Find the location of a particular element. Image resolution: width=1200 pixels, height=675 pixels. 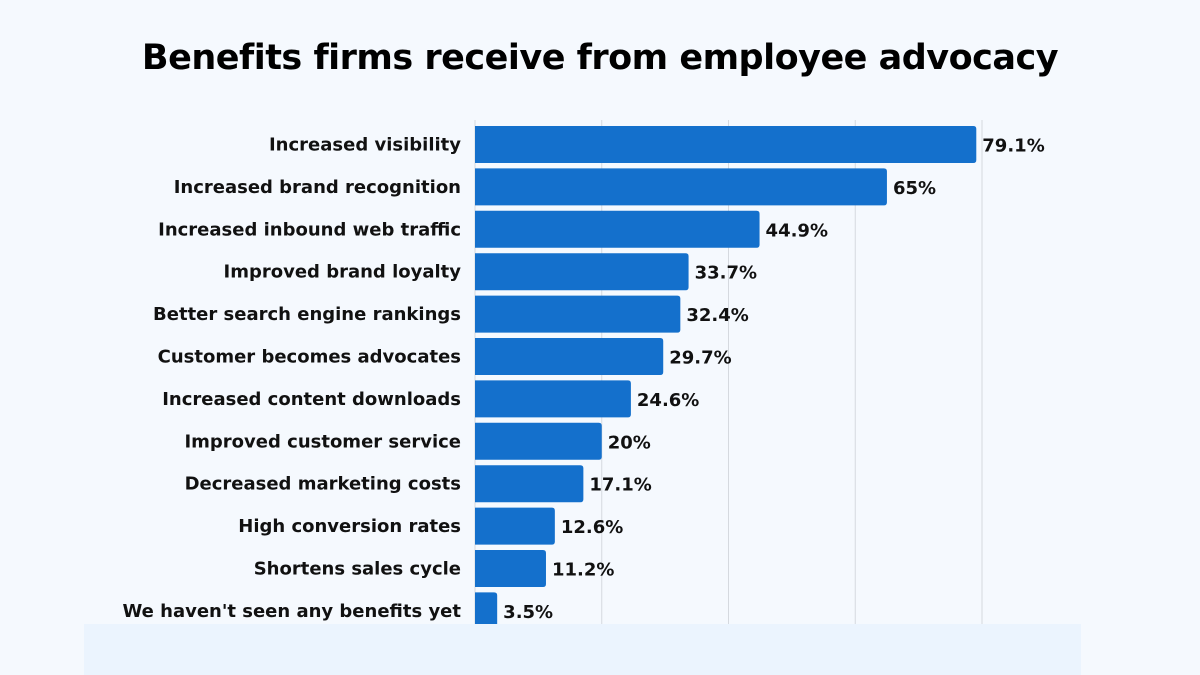

value-label: 24.6% is located at coordinates (668, 400).